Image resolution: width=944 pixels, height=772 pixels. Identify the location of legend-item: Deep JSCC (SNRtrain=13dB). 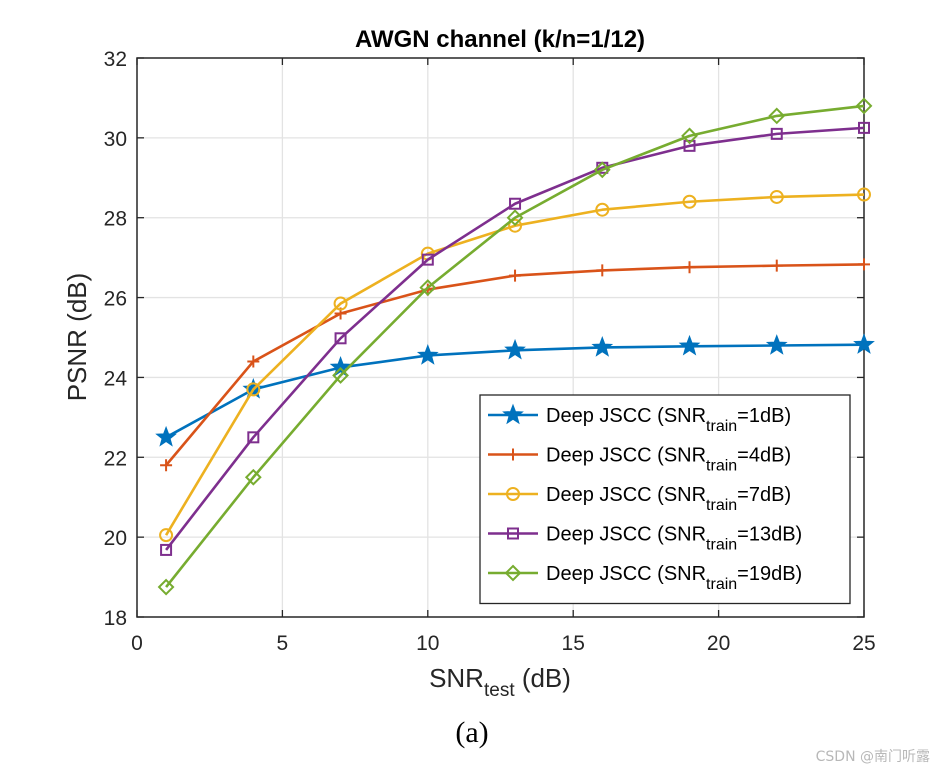
(645, 539).